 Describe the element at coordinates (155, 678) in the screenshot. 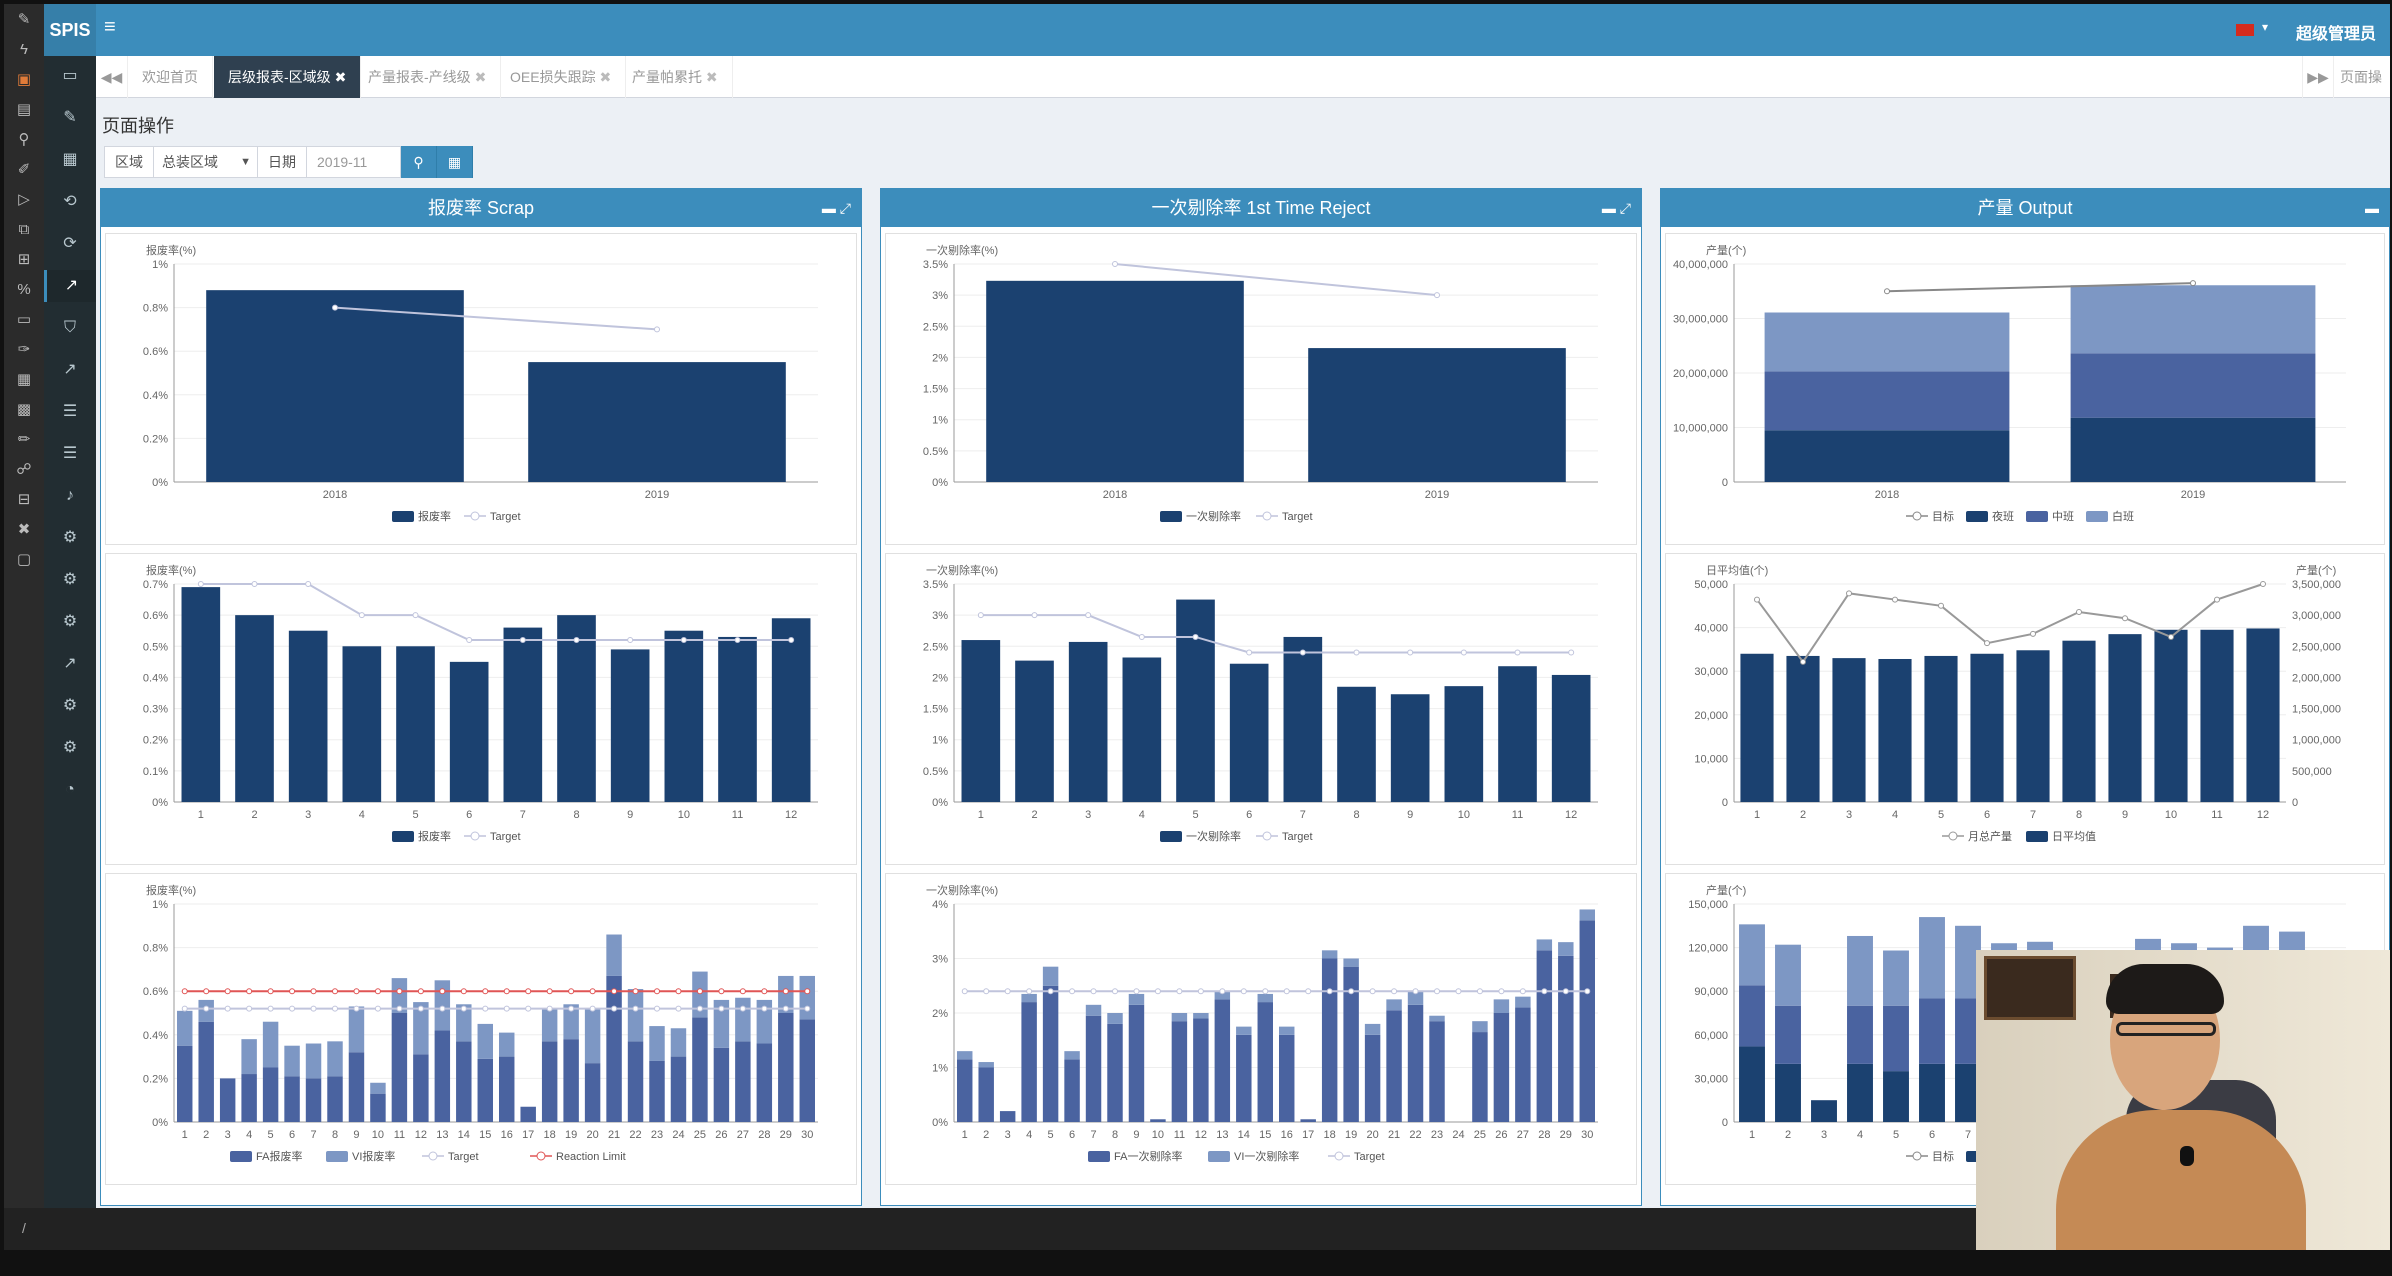

I see `y-tick-label: 0.4%` at that location.